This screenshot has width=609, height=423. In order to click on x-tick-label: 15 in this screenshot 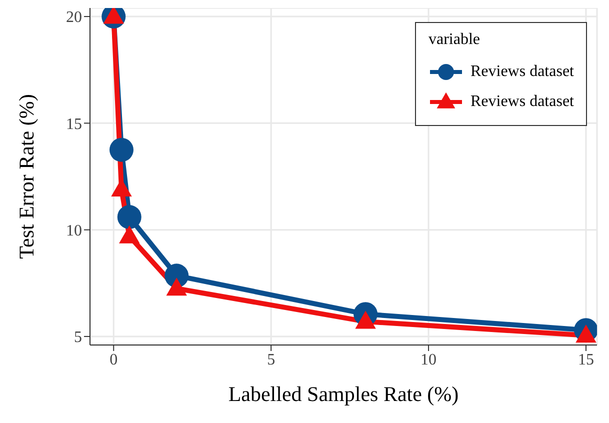, I will do `click(586, 359)`.